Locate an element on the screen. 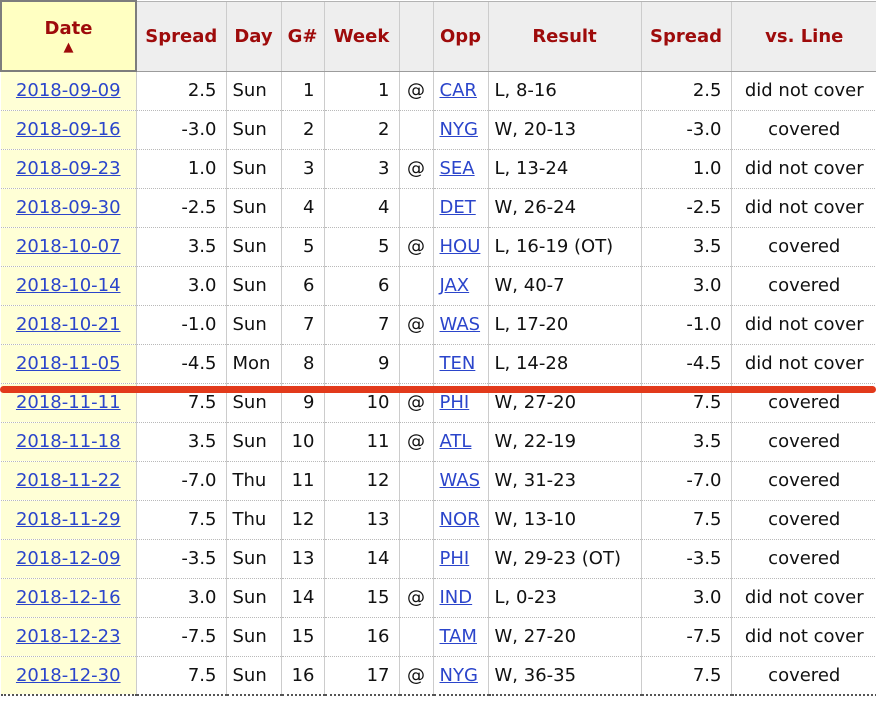 The width and height of the screenshot is (876, 716). cell-week: 12 is located at coordinates (361, 480).